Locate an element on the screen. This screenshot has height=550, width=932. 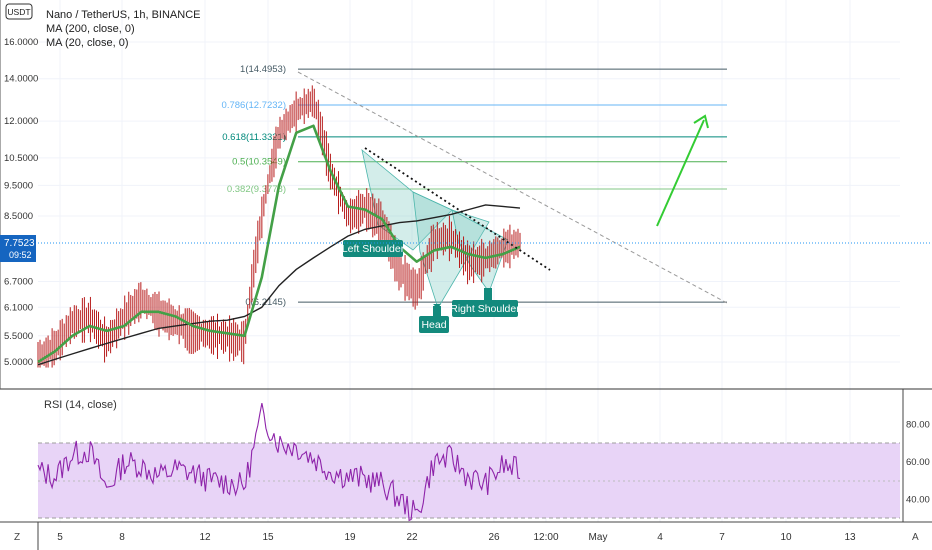
time-tick-label: 5 is located at coordinates (60, 537).